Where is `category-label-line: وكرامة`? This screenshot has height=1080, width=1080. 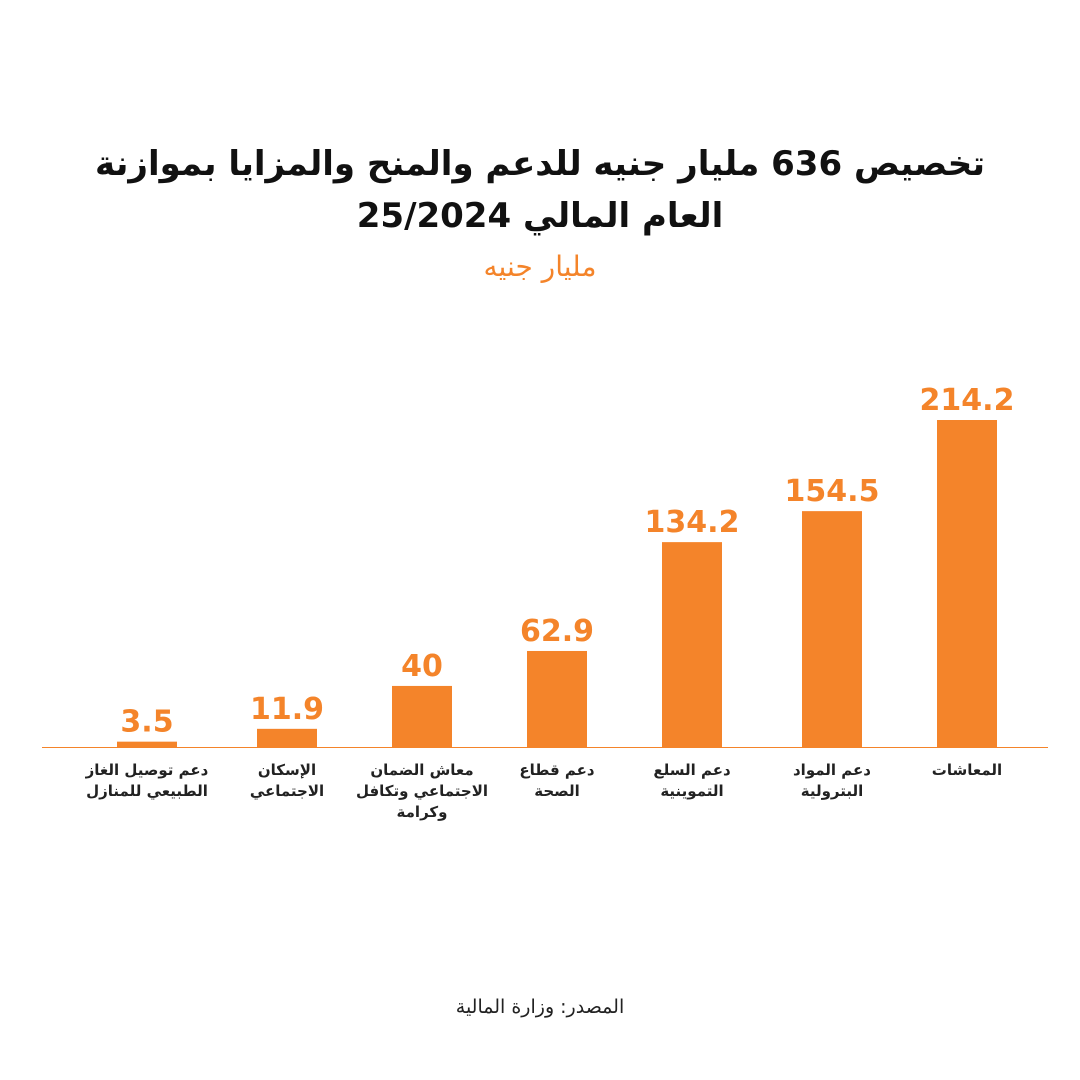 category-label-line: وكرامة is located at coordinates (422, 812).